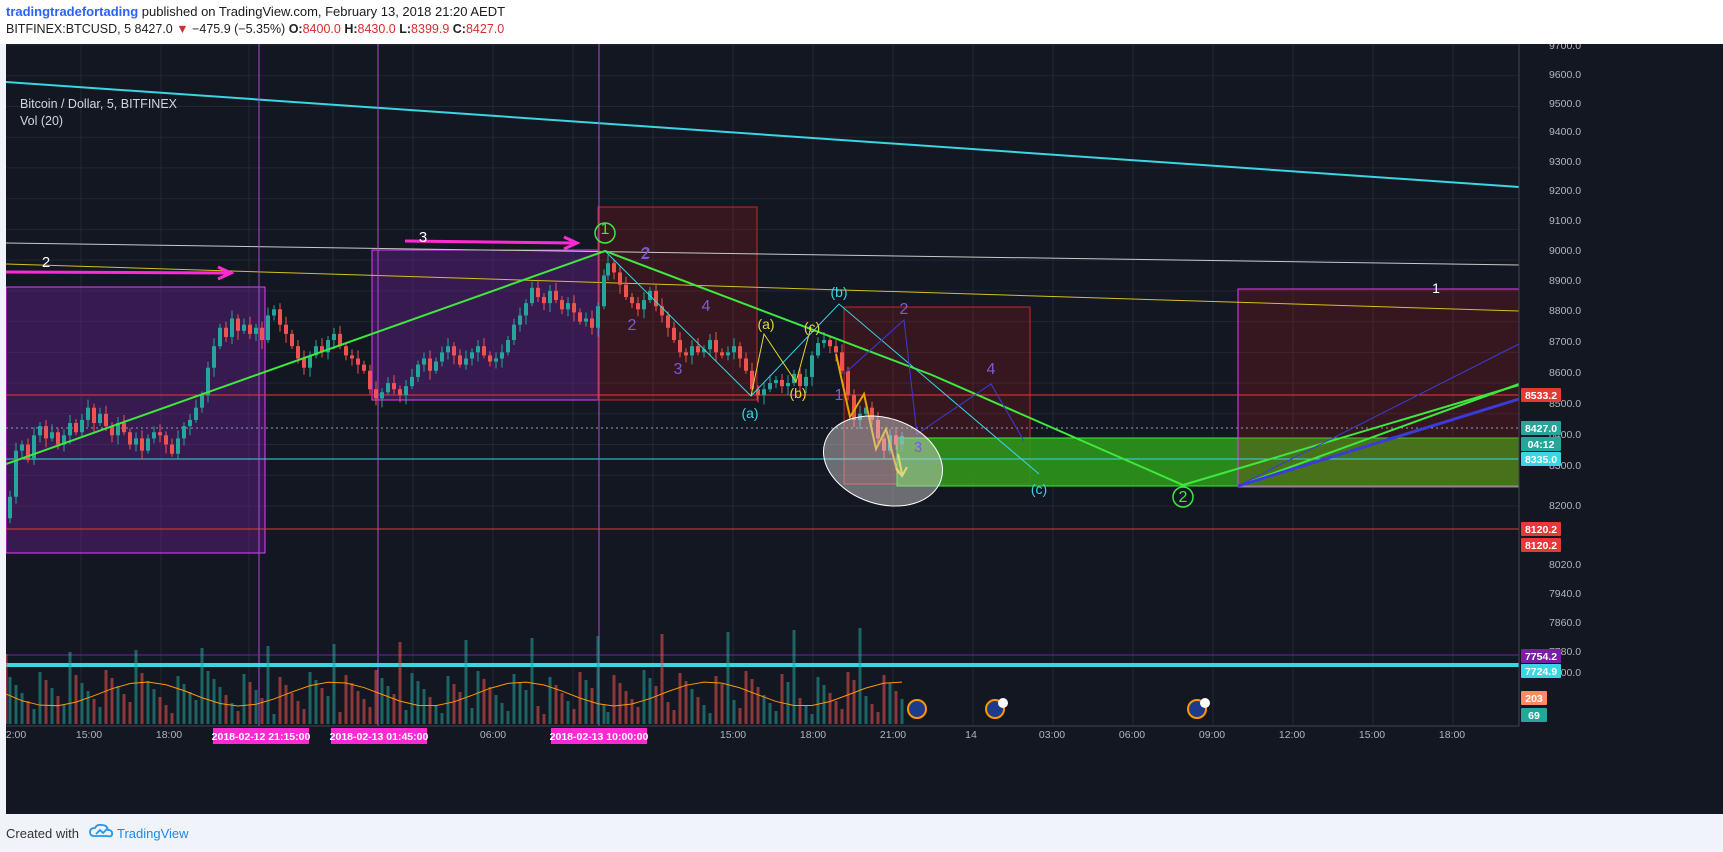  Describe the element at coordinates (1039, 489) in the screenshot. I see `wave-label: (c)` at that location.